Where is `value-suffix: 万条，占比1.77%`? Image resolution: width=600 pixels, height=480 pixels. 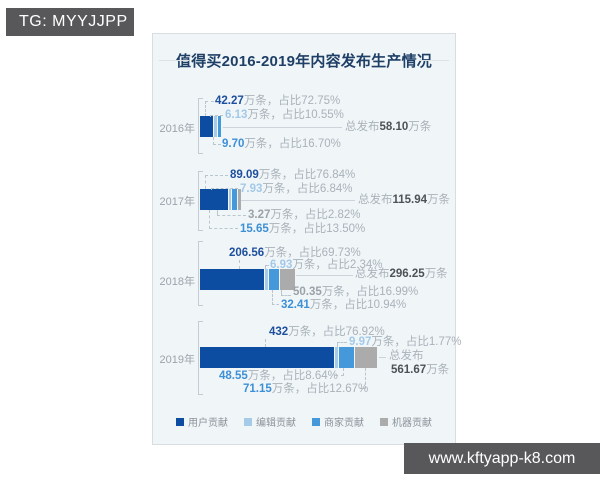
value-suffix: 万条，占比1.77% is located at coordinates (416, 342).